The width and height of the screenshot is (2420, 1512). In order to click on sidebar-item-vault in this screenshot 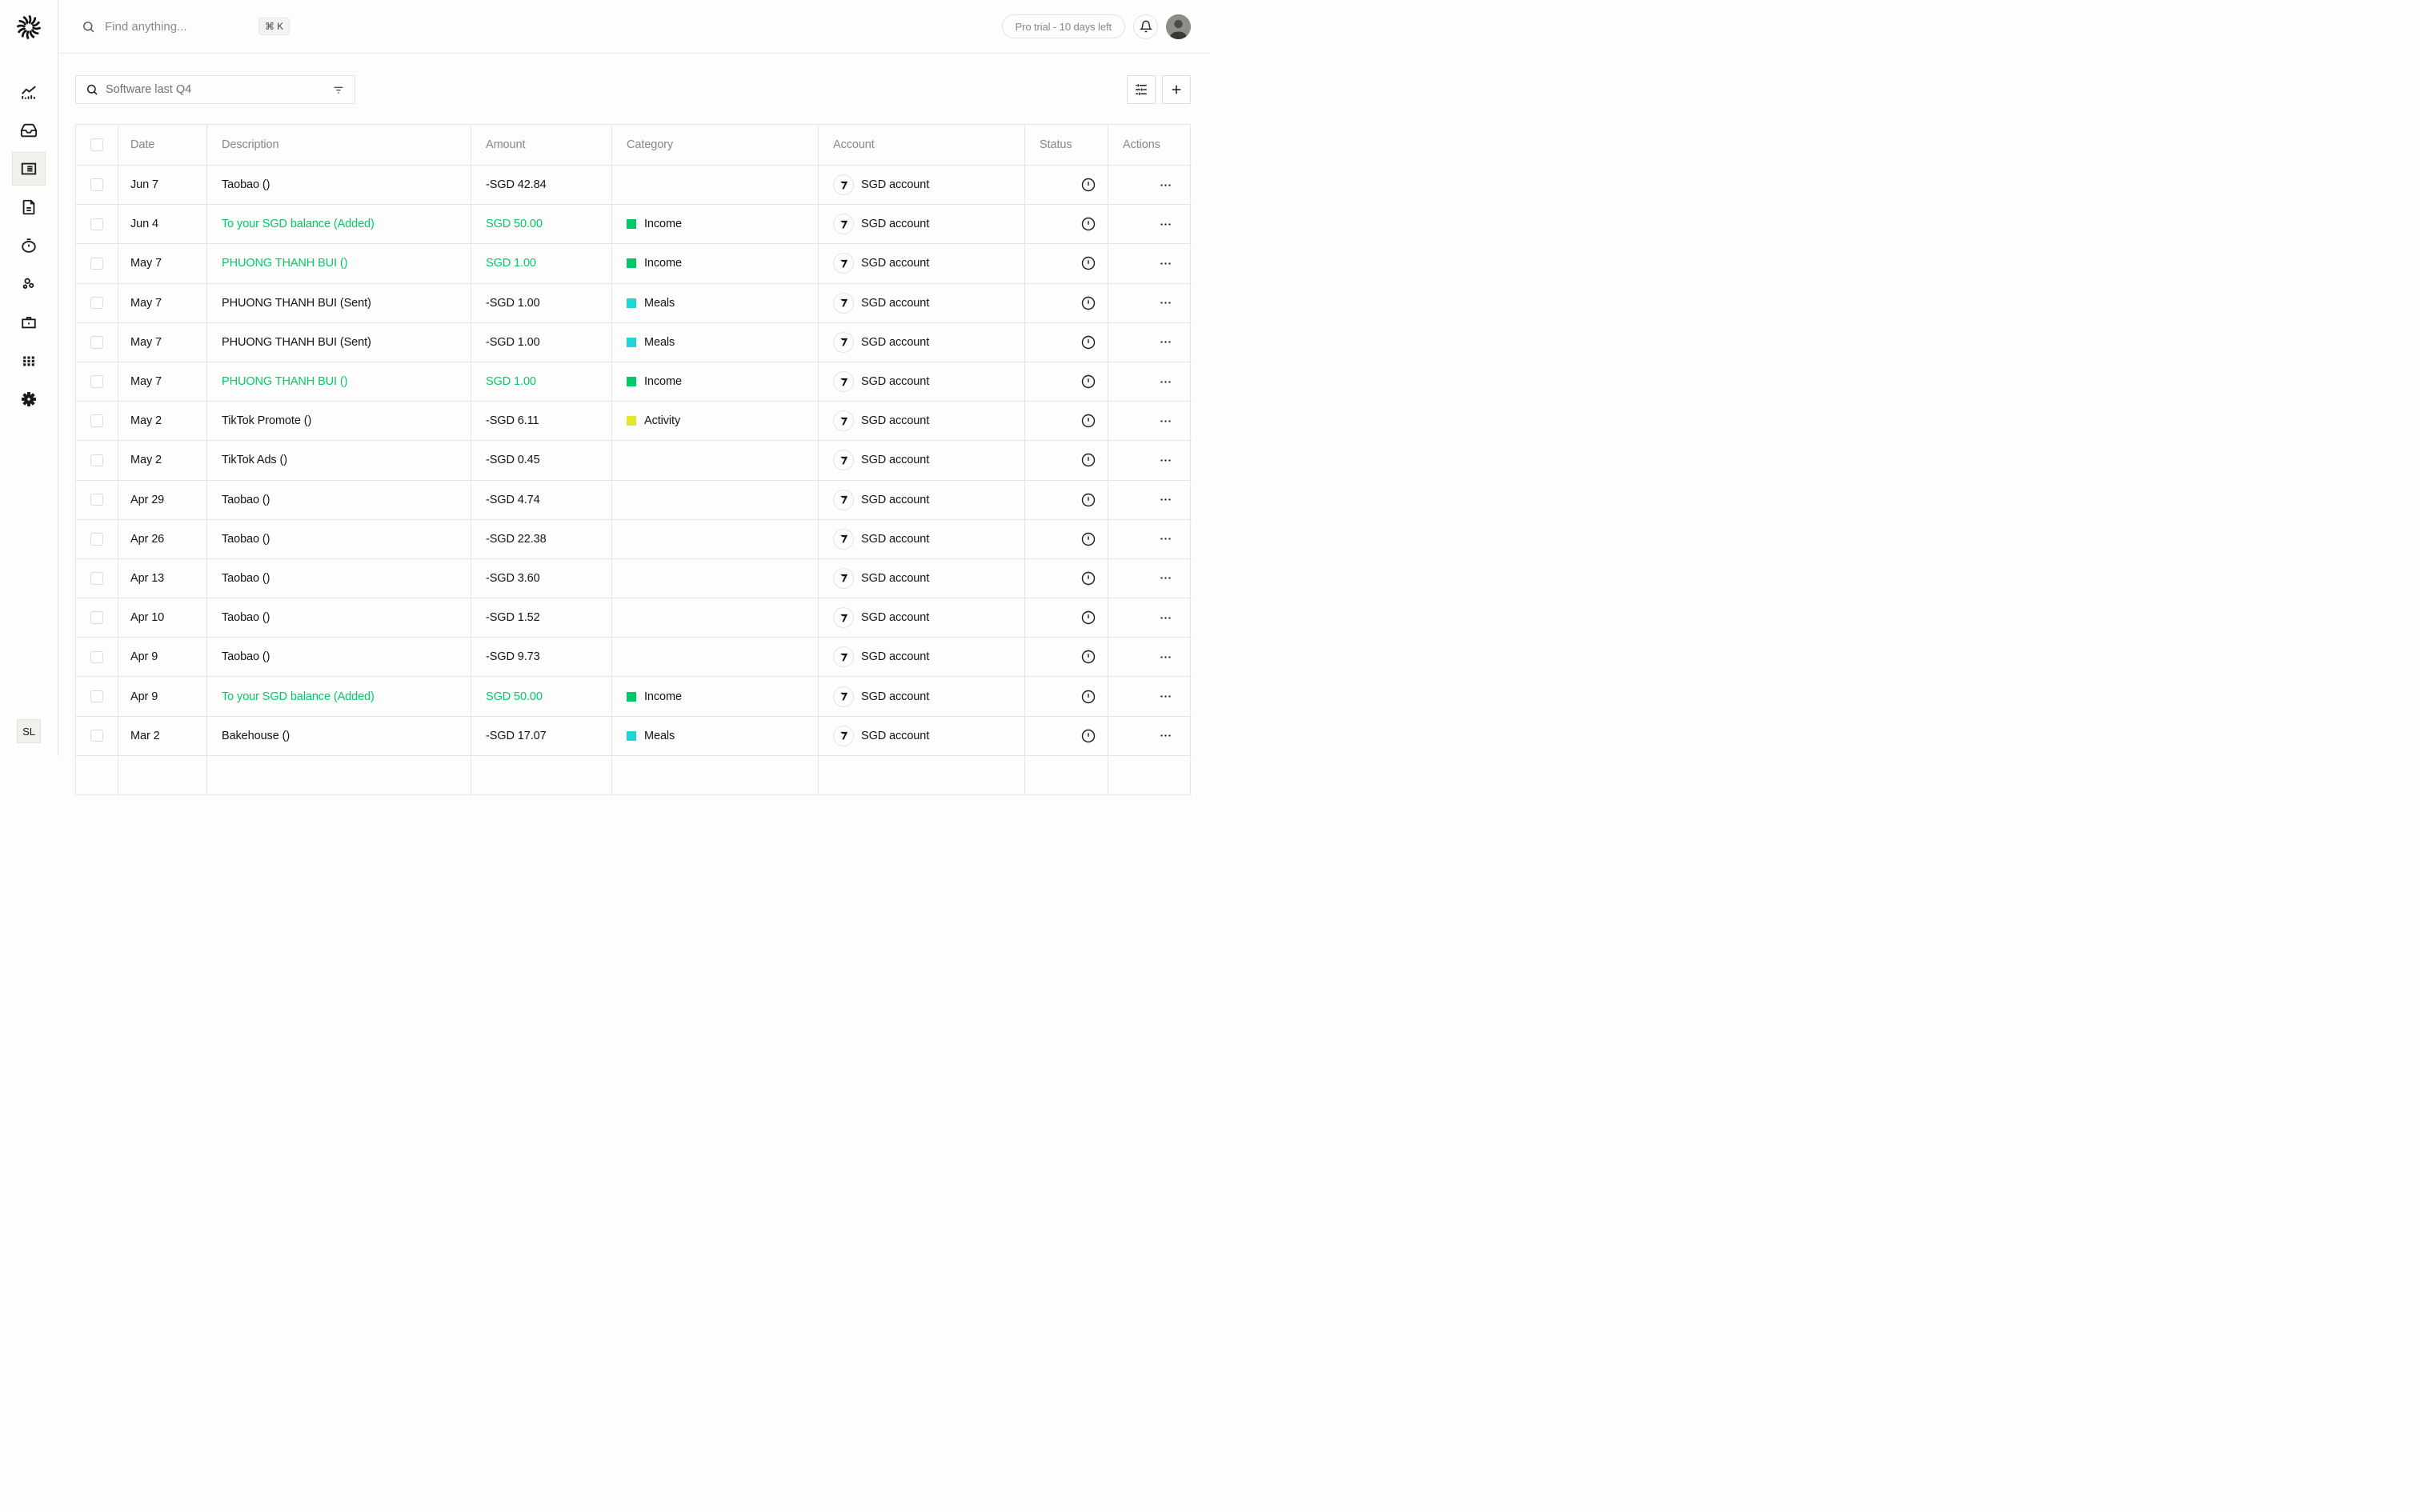, I will do `click(29, 322)`.